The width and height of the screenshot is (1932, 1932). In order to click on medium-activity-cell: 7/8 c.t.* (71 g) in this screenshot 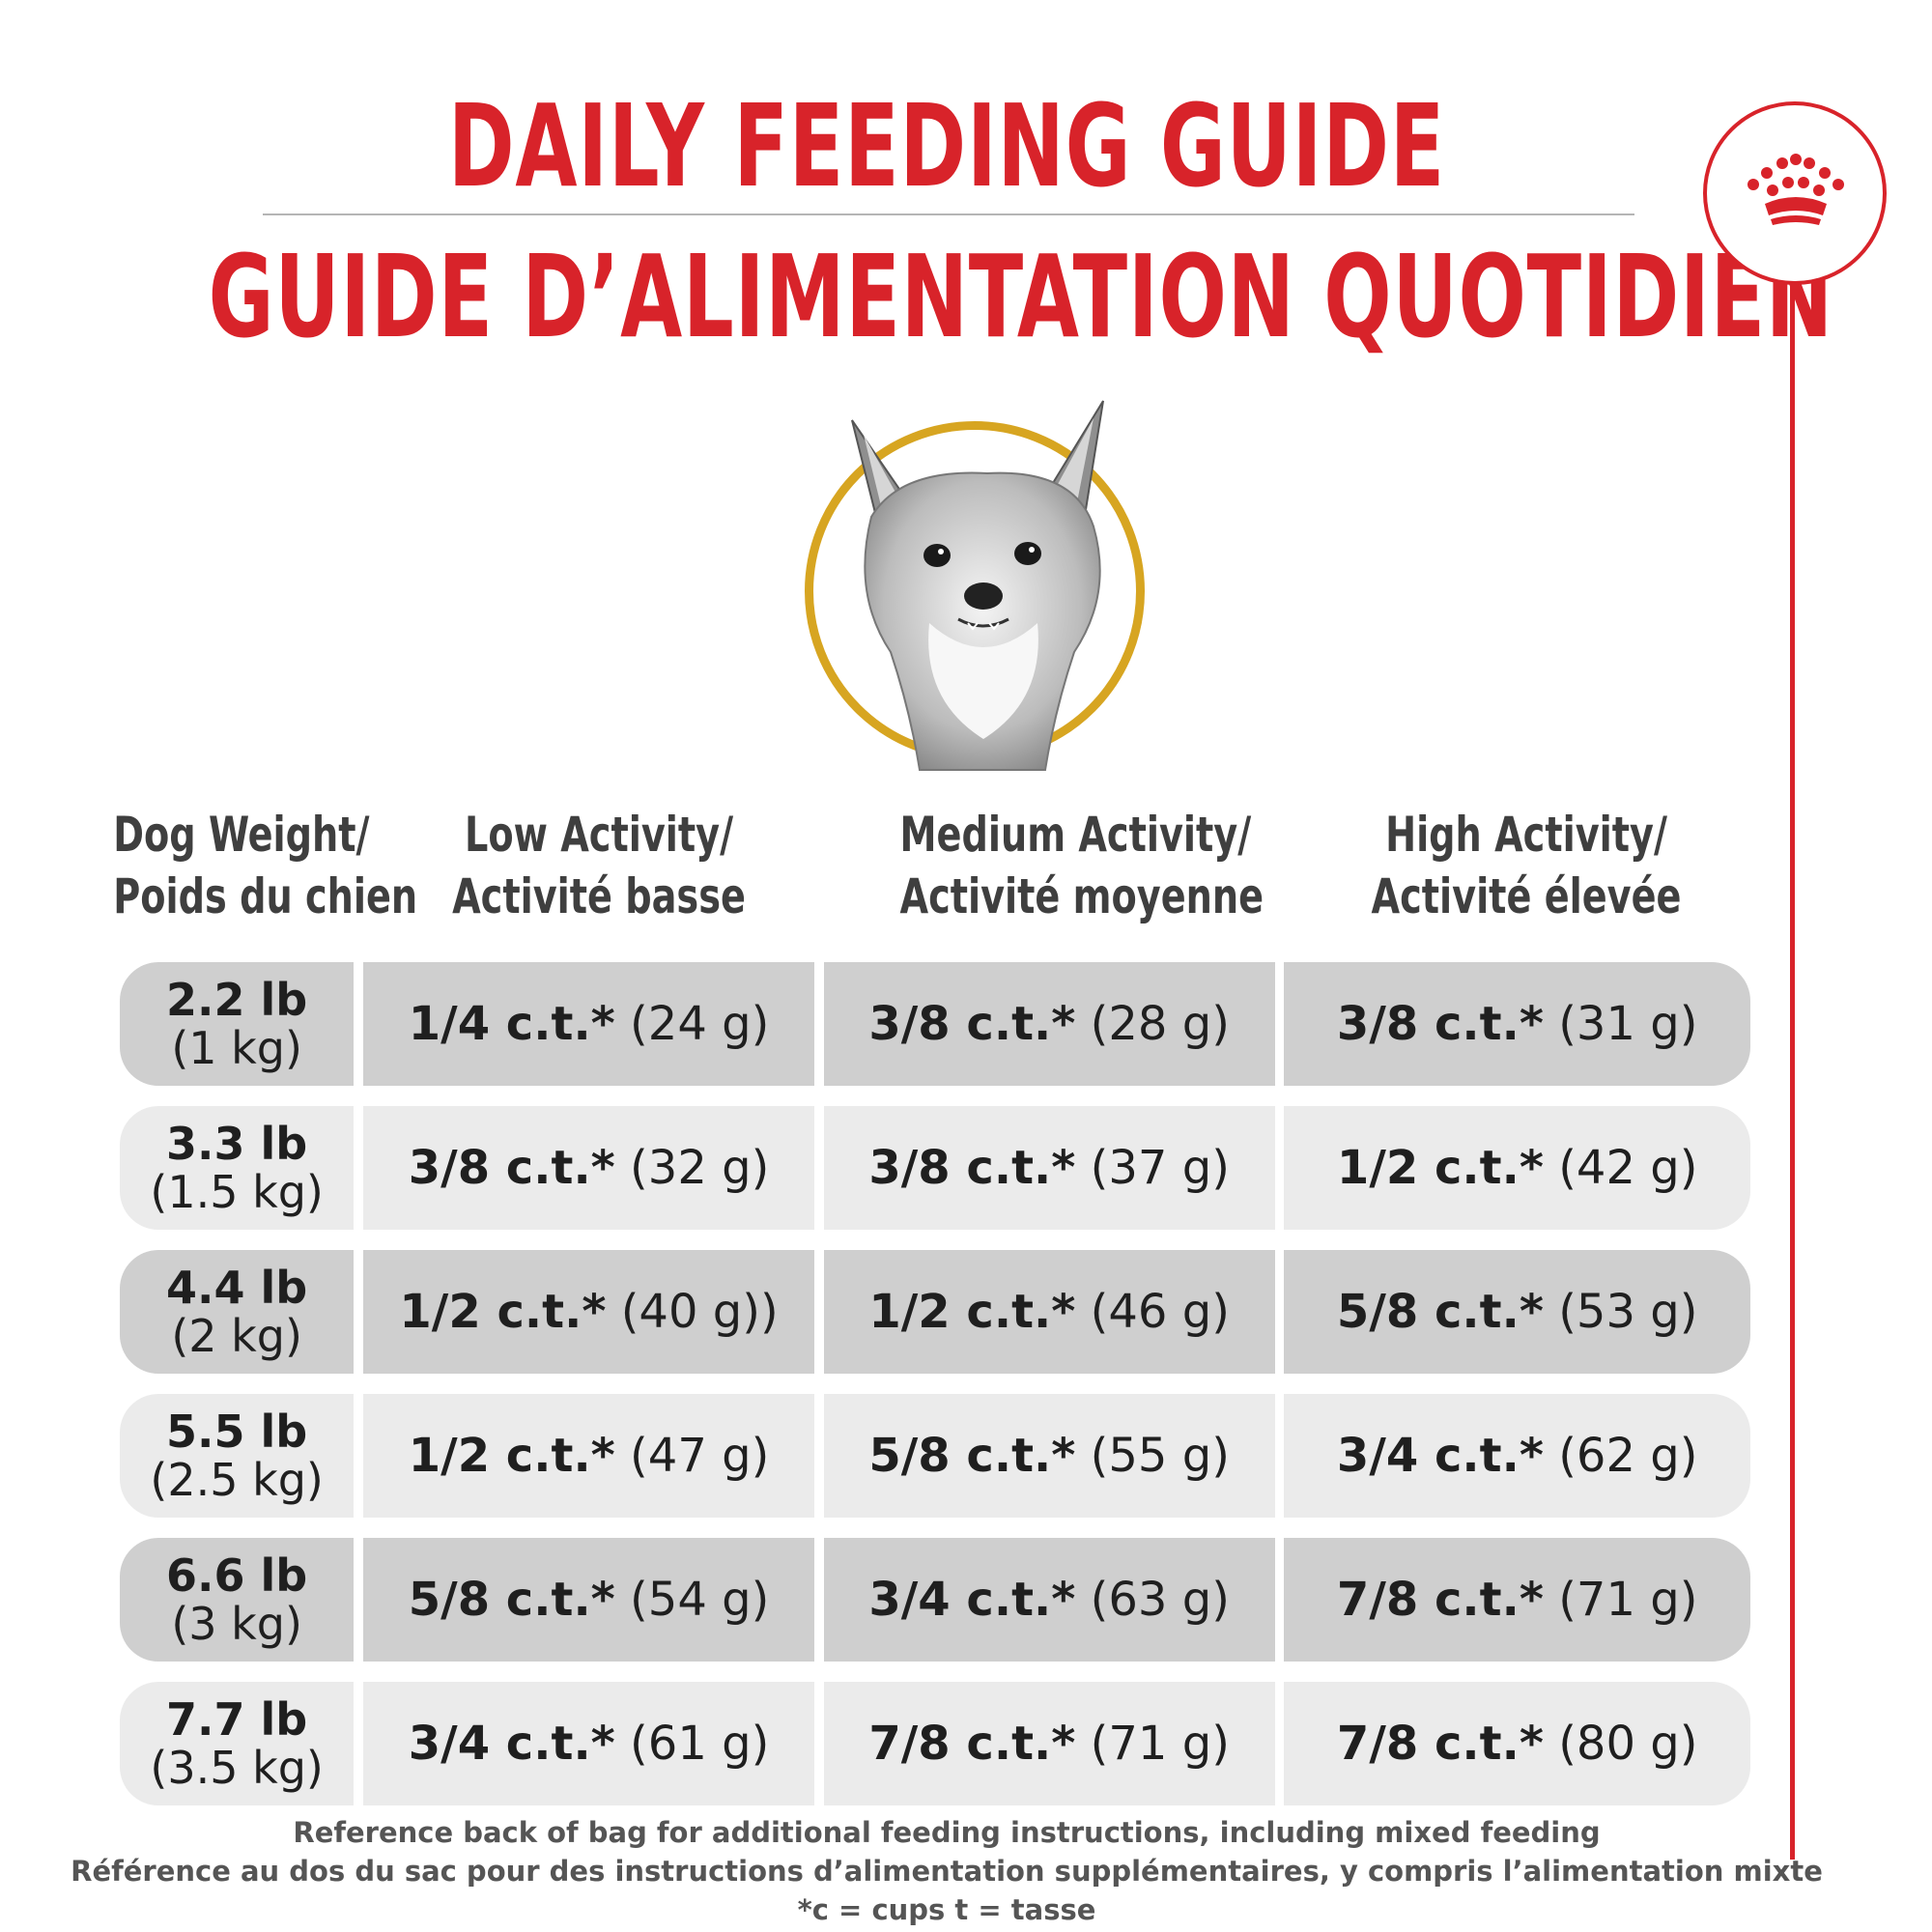, I will do `click(1049, 1744)`.